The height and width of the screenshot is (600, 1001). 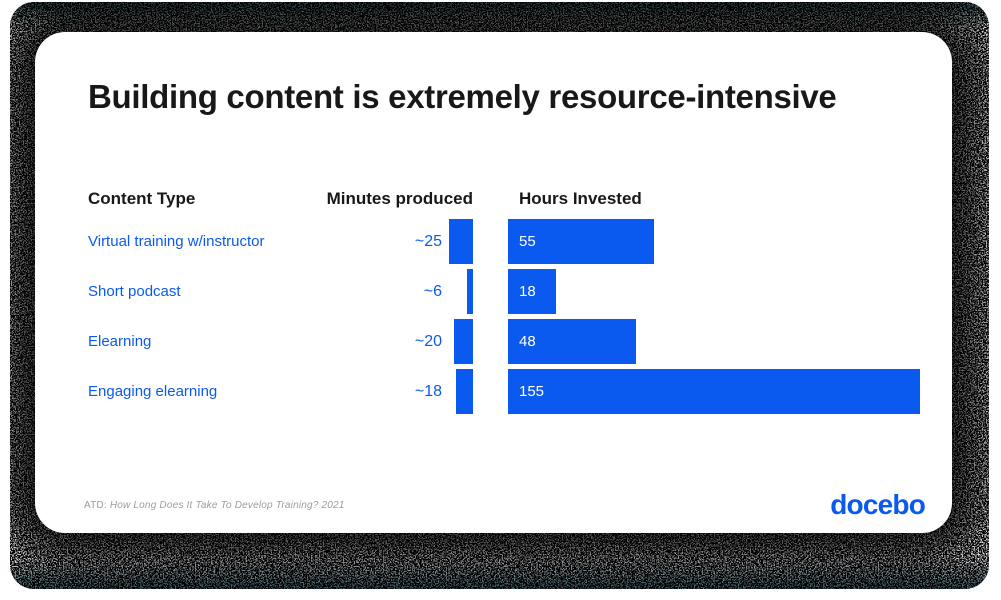 I want to click on minutes-cell: ~18, so click(x=393, y=391).